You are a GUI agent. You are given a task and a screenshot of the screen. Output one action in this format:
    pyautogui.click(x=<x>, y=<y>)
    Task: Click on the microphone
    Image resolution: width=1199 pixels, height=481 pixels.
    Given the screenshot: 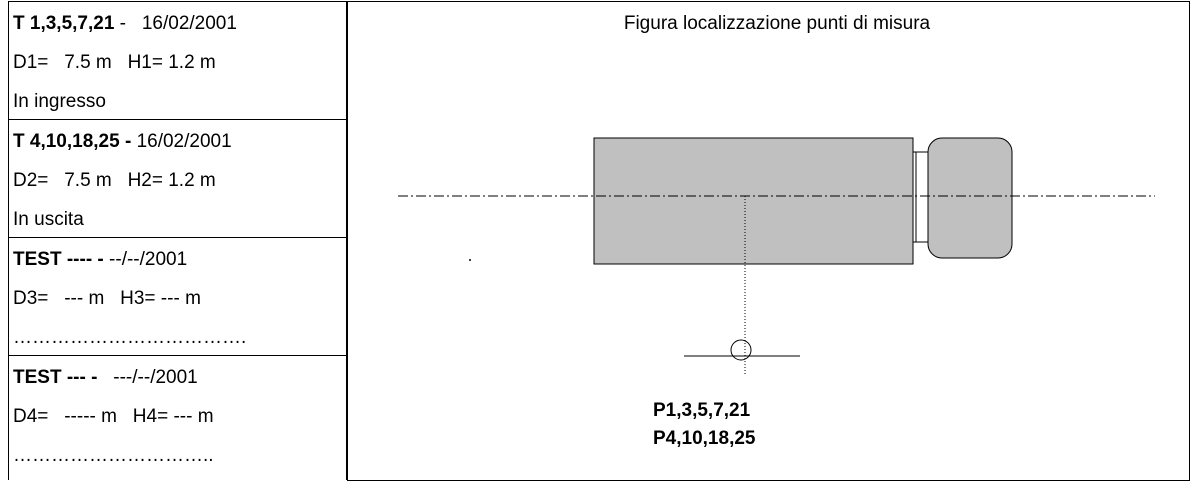 What is the action you would take?
    pyautogui.click(x=741, y=350)
    